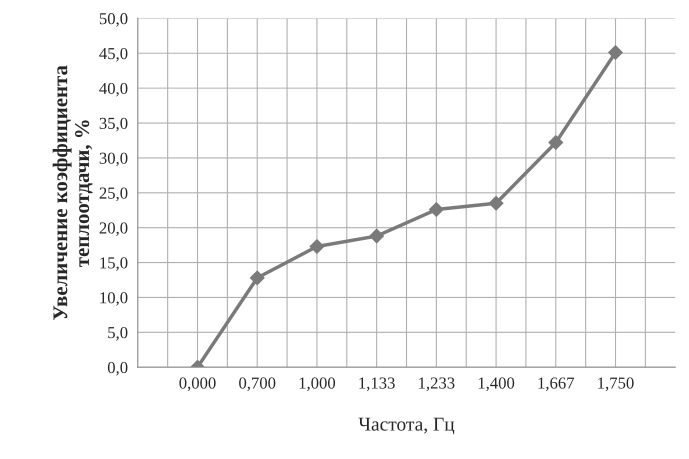 The width and height of the screenshot is (689, 459). What do you see at coordinates (318, 384) in the screenshot?
I see `x-tick-label: 1,000` at bounding box center [318, 384].